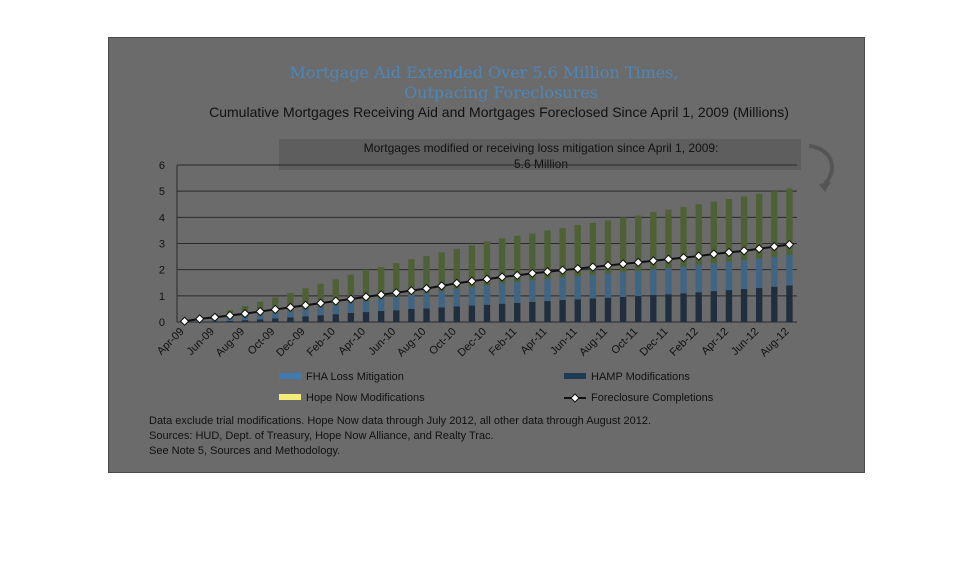  I want to click on x-tick-label: Apr-12, so click(715, 342).